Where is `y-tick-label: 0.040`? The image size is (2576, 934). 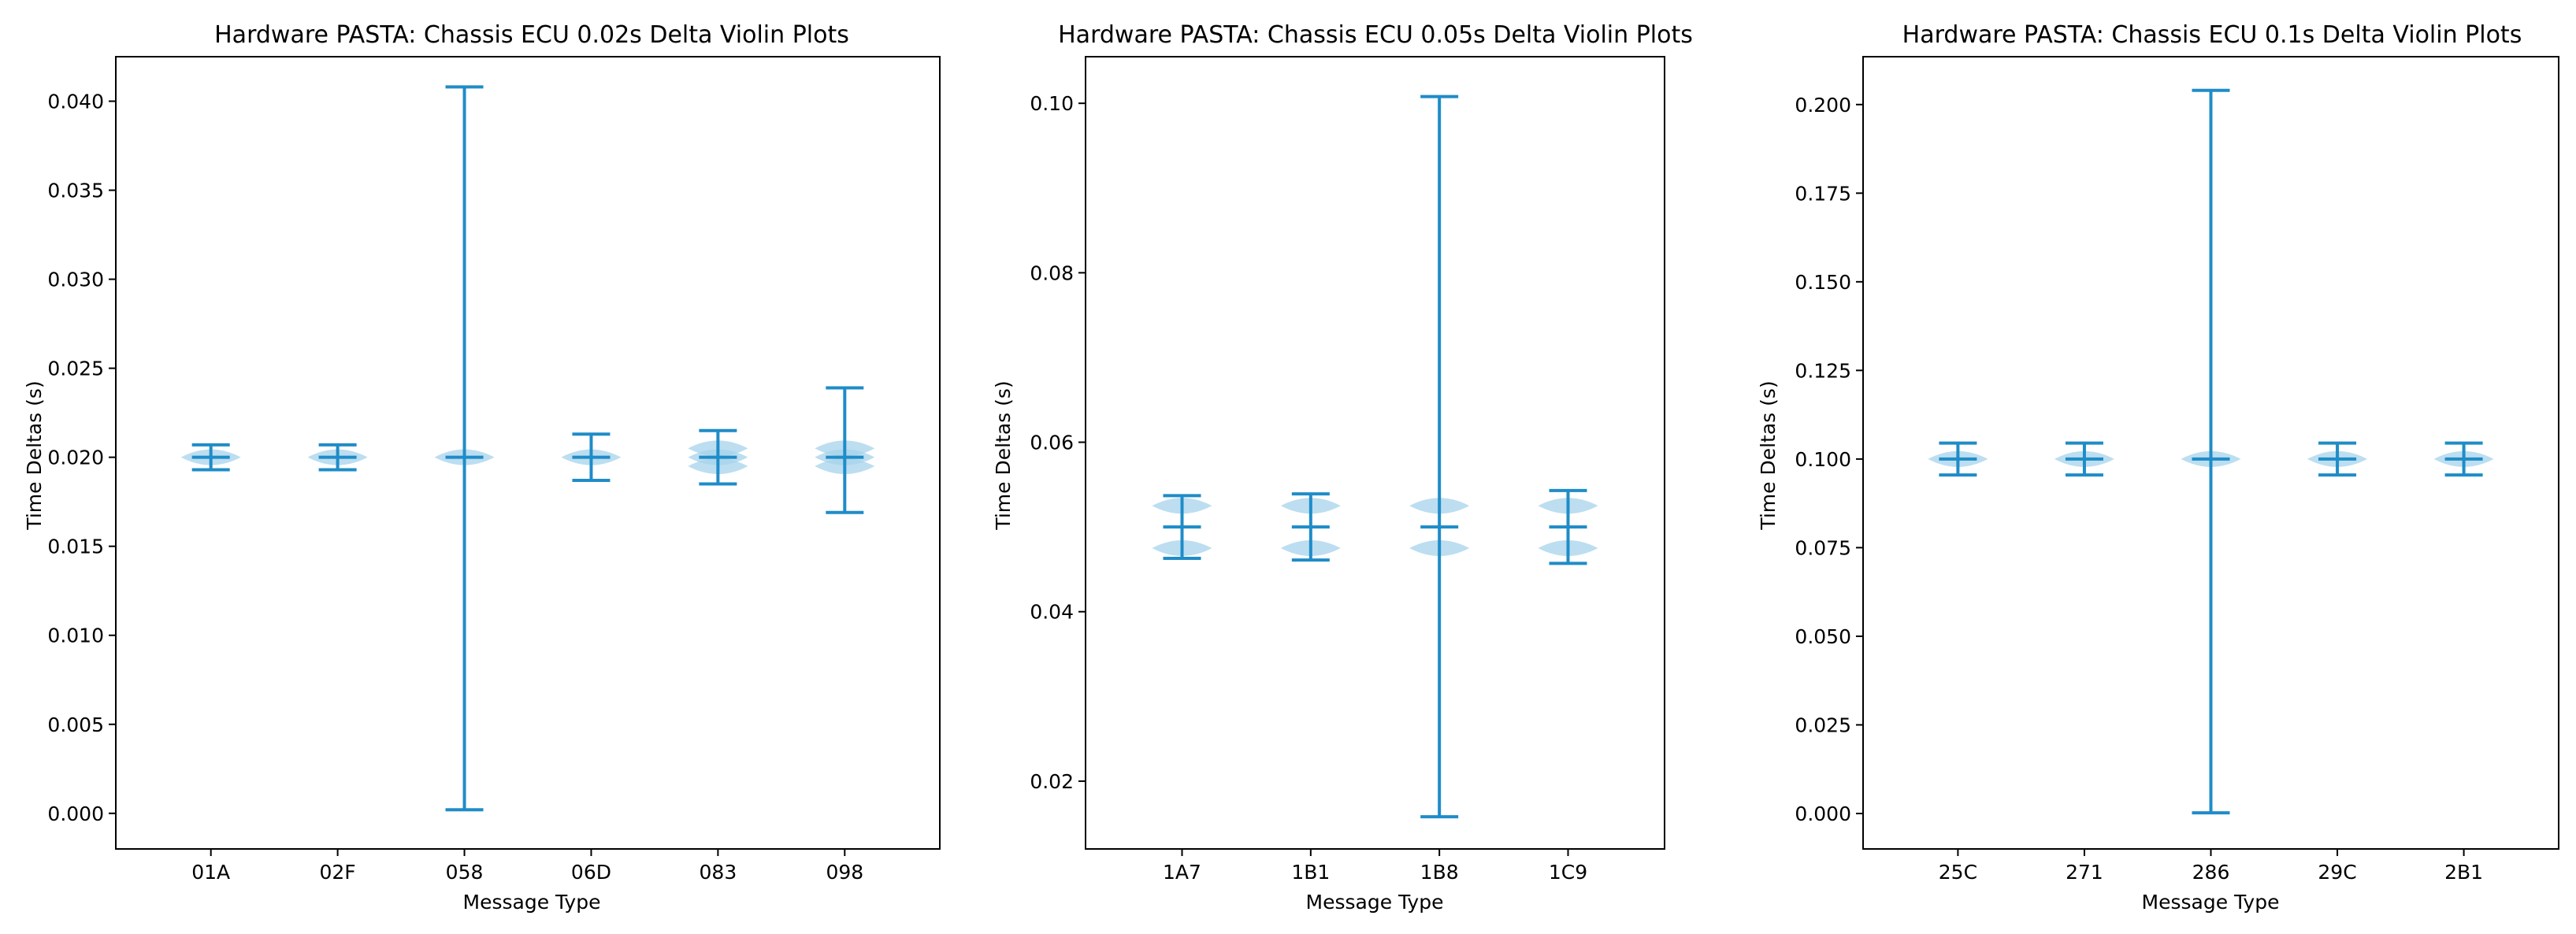
y-tick-label: 0.040 is located at coordinates (75, 102).